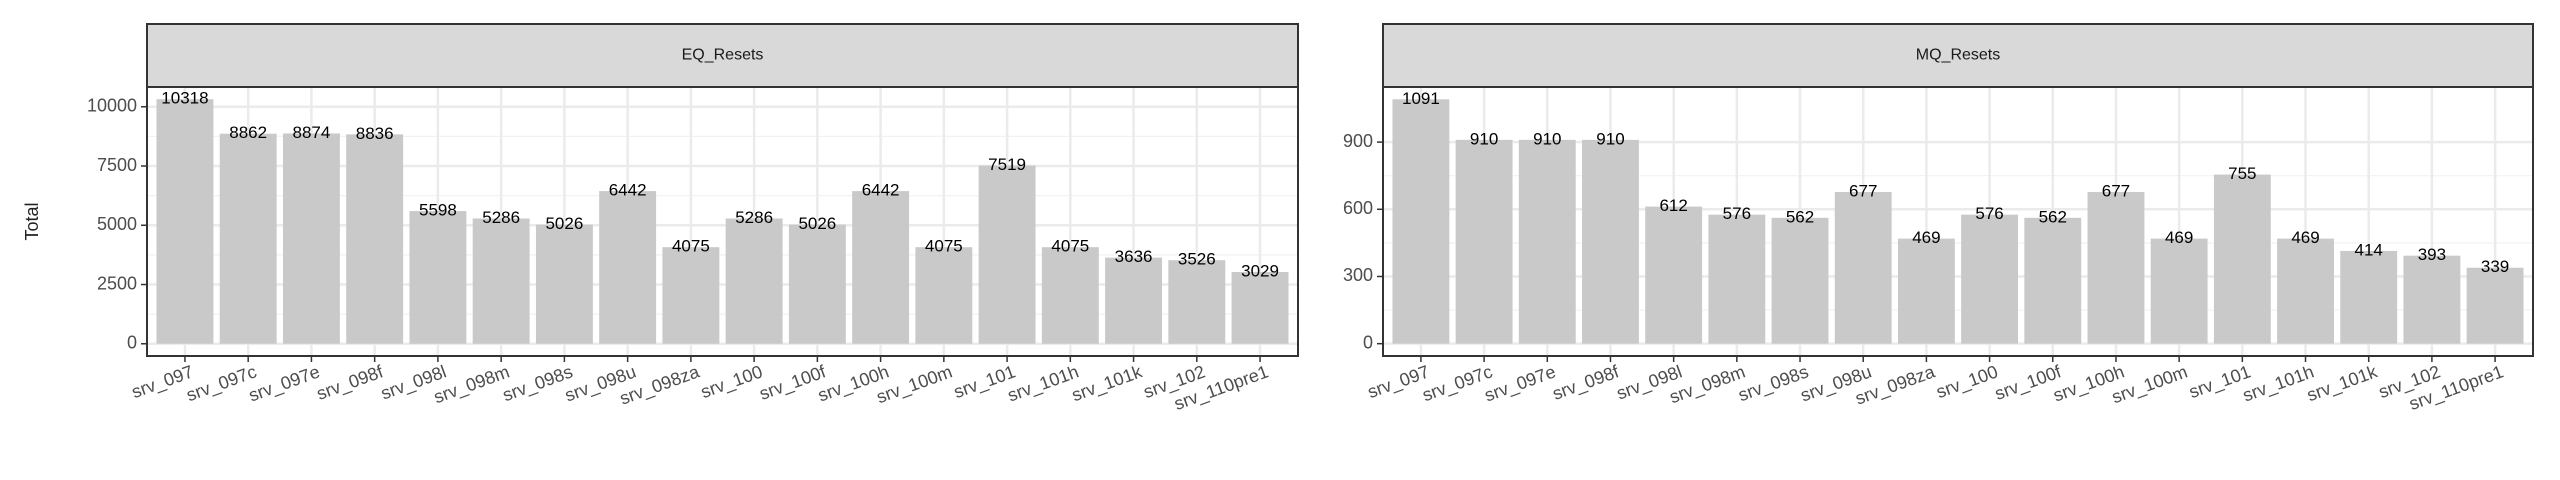  What do you see at coordinates (1007, 164) in the screenshot?
I see `value-label: 7519` at bounding box center [1007, 164].